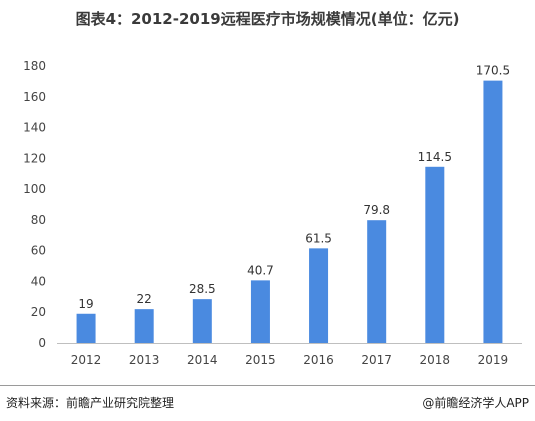 Image resolution: width=535 pixels, height=421 pixels. What do you see at coordinates (34, 204) in the screenshot?
I see `y-axis-ticks: 0 20 40 60 80 100 120 140 160 180` at bounding box center [34, 204].